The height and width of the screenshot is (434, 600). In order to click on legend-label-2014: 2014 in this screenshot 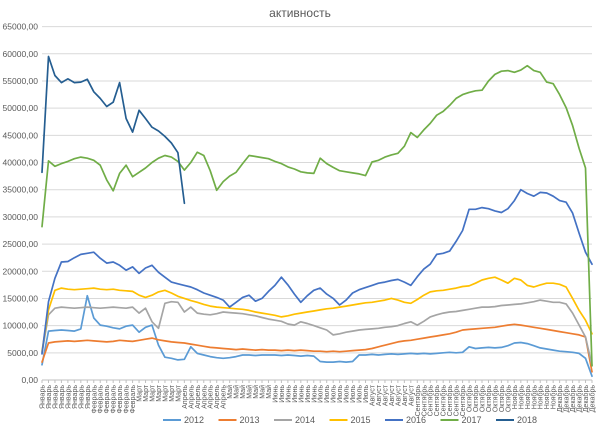, I will do `click(305, 420)`.